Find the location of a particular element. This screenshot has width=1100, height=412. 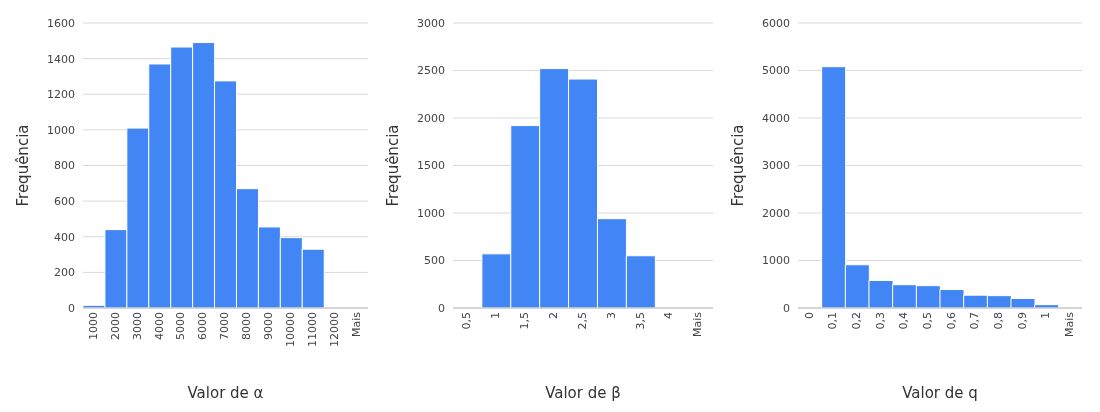

x-tick-label: 3 is located at coordinates (611, 315).